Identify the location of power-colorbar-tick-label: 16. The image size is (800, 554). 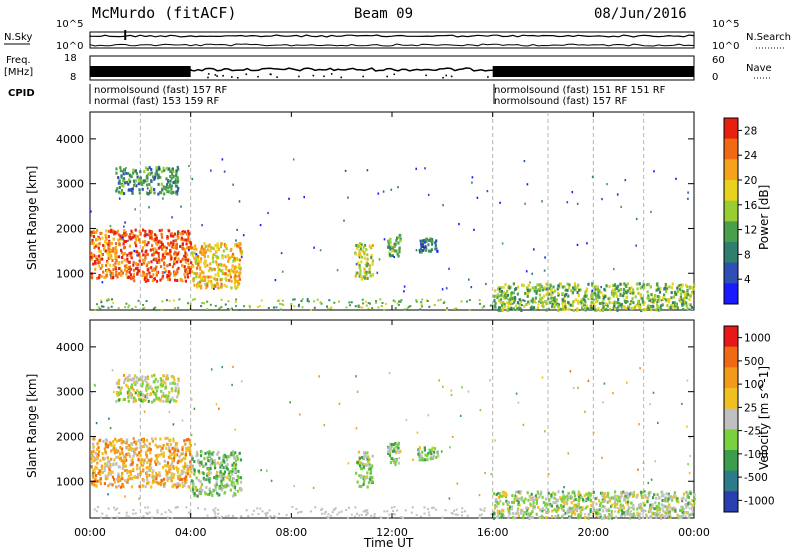
(751, 206).